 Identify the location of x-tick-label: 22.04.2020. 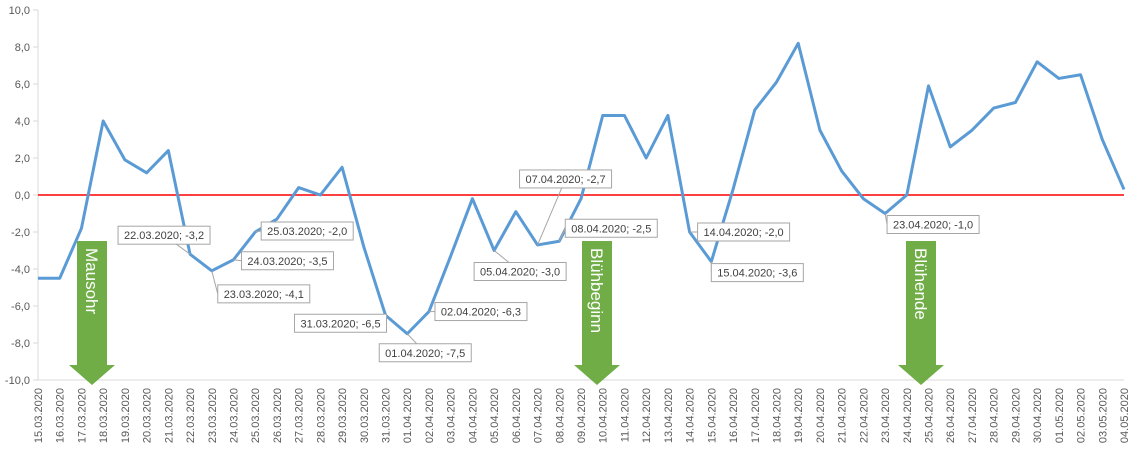
(864, 415).